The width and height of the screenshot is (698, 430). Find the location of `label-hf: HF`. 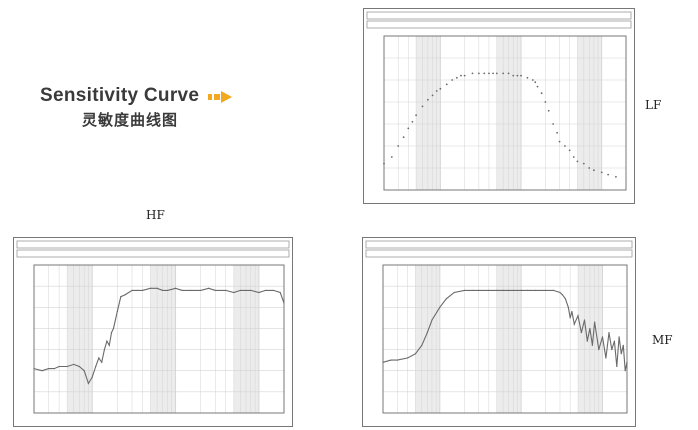

label-hf: HF is located at coordinates (155, 215).